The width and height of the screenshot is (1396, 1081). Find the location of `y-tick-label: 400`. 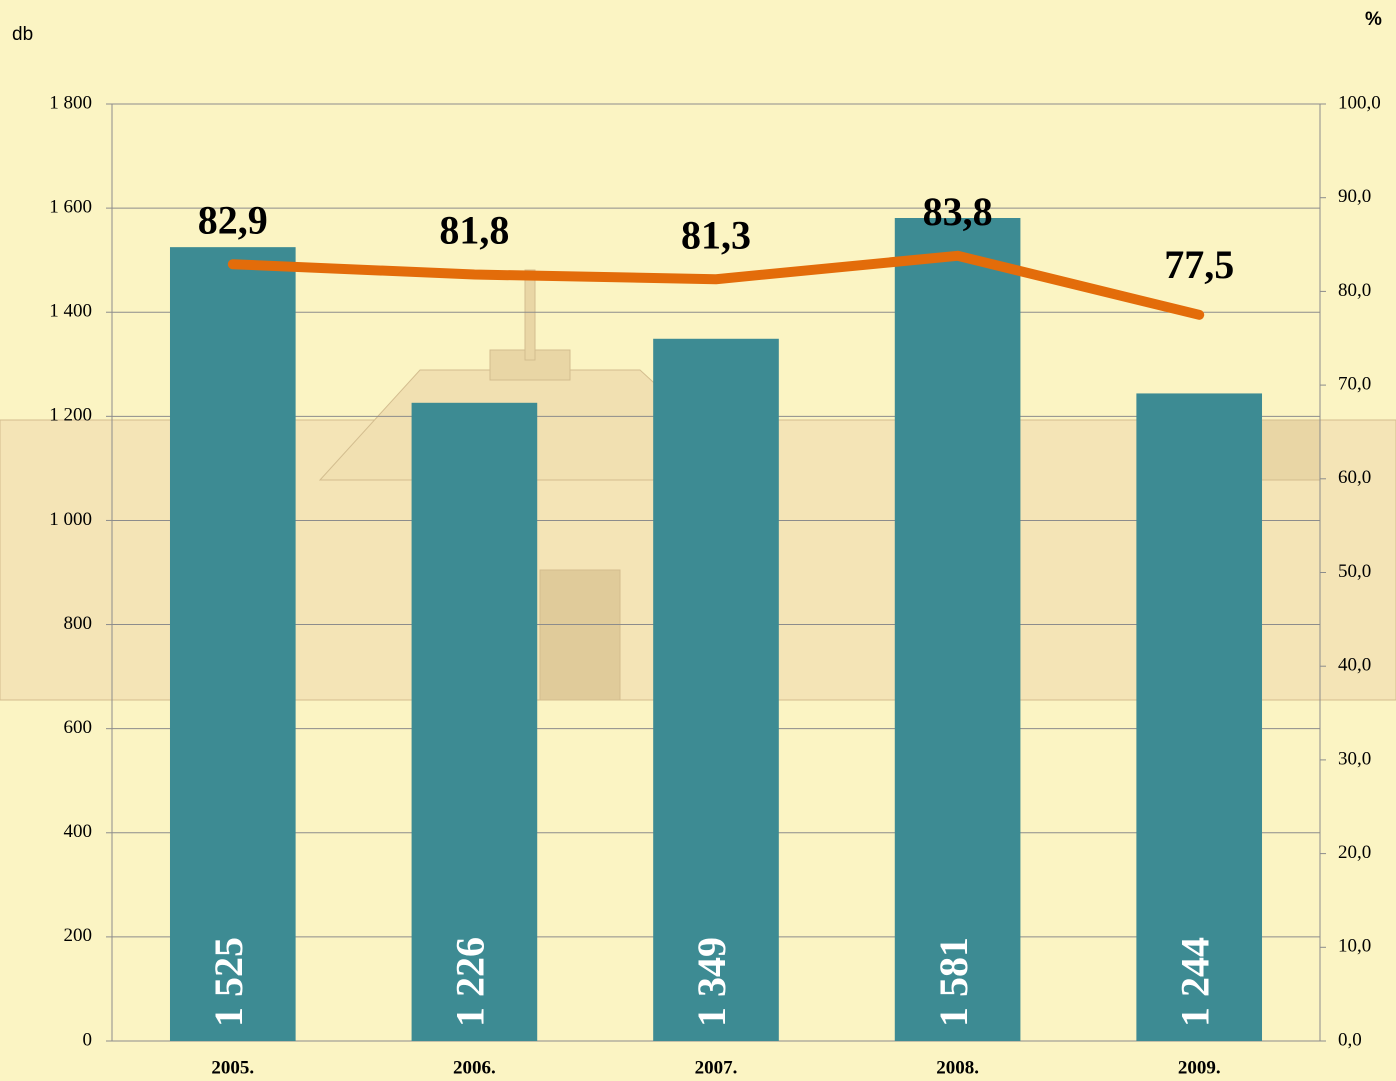

y-tick-label: 400 is located at coordinates (78, 831).